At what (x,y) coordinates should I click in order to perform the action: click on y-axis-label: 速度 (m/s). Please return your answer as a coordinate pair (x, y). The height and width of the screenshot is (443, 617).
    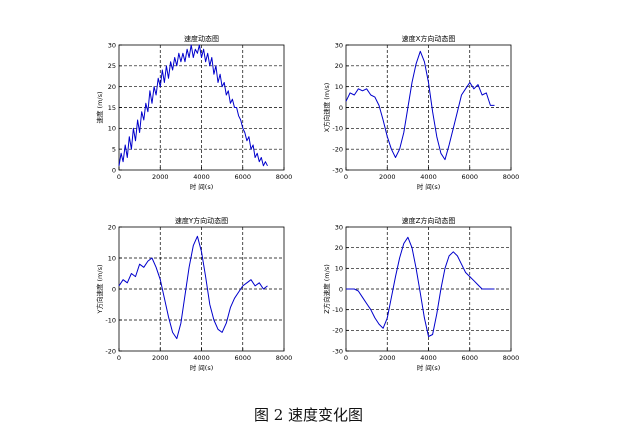
    Looking at the image, I should click on (99, 107).